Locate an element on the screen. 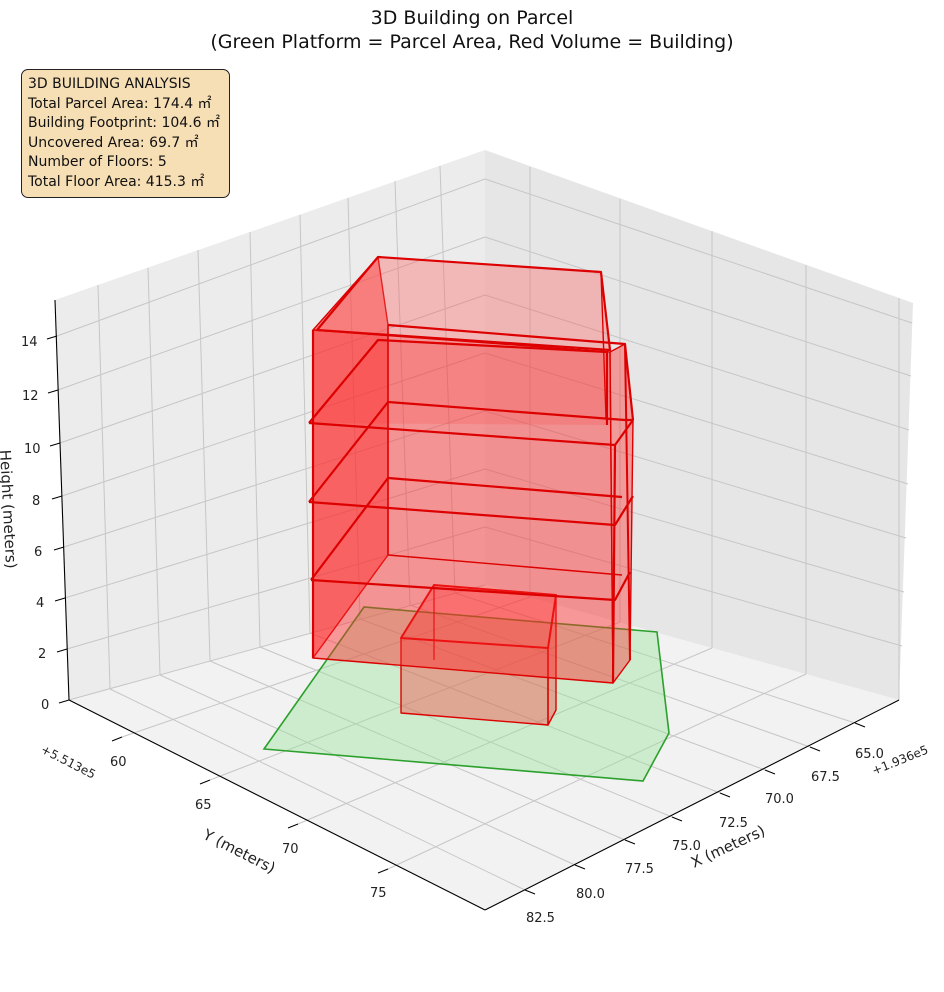  info-box-heading: 3D BUILDING ANALYSIS is located at coordinates (109, 84).